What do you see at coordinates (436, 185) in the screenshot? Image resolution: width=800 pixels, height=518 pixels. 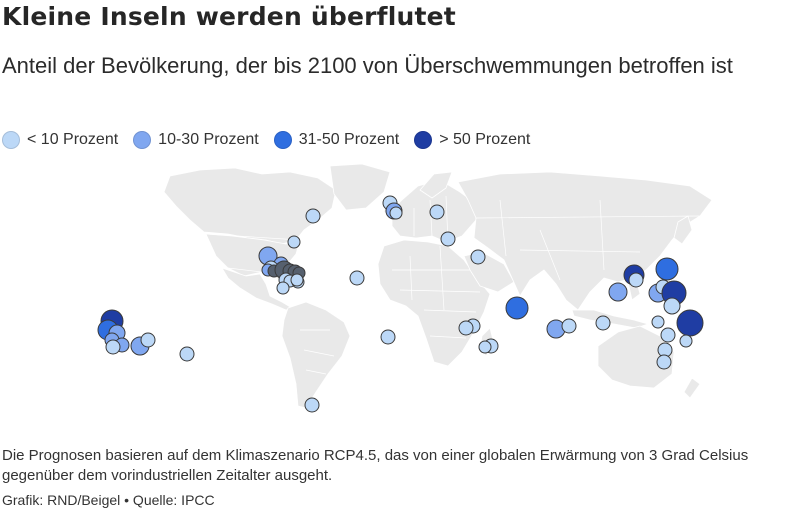 I see `landmass-scandinavia` at bounding box center [436, 185].